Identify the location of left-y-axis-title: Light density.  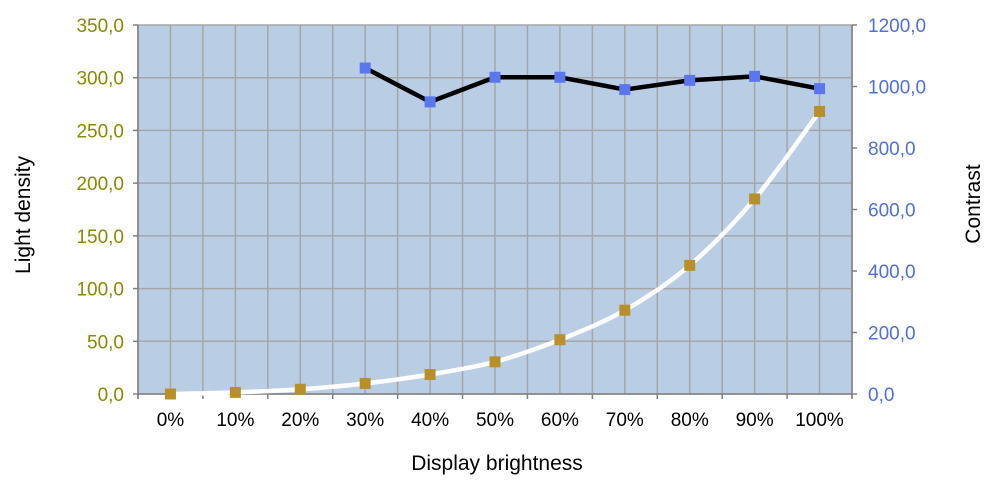
(23, 215).